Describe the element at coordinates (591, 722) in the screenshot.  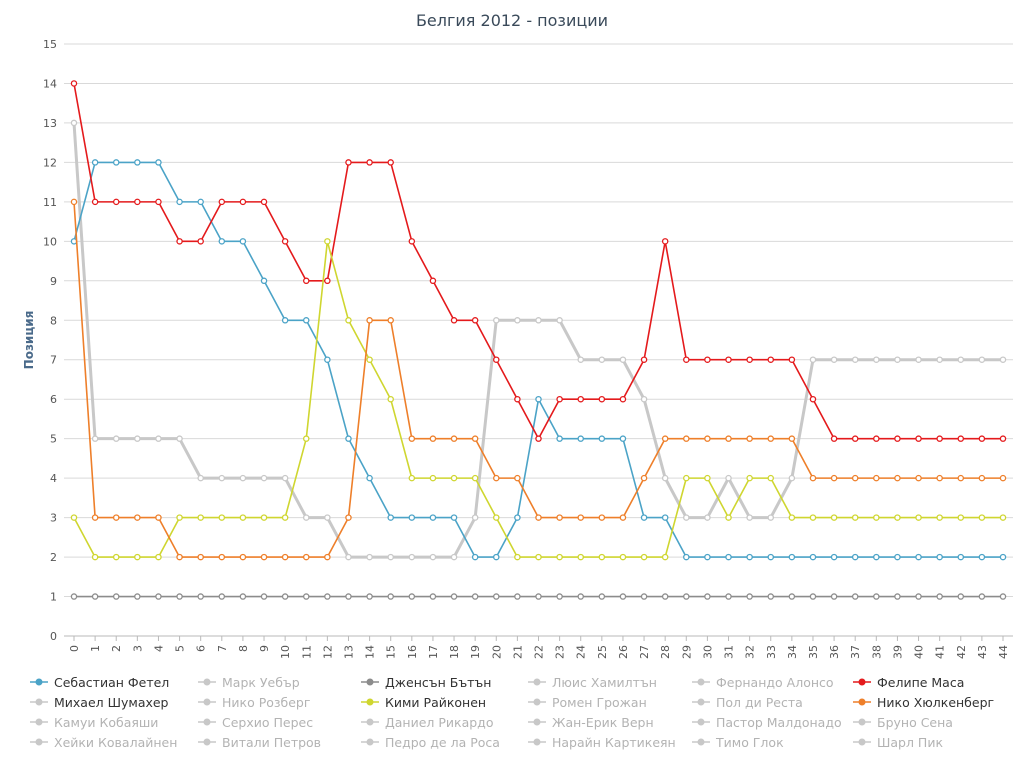
I see `legend-item: Жан-Ерик Верн` at that location.